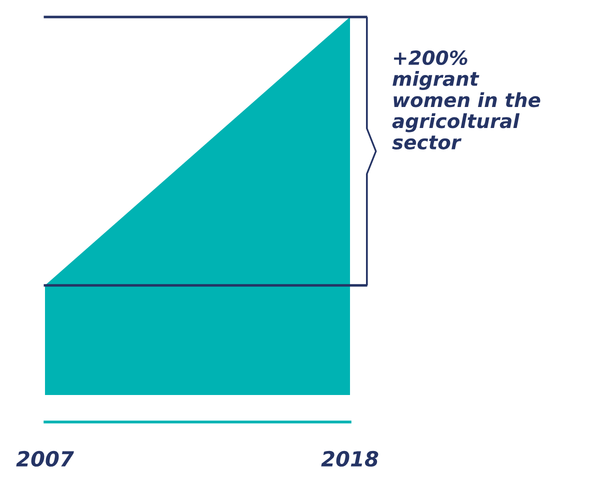  I want to click on x-tick-label: 2018, so click(349, 458).